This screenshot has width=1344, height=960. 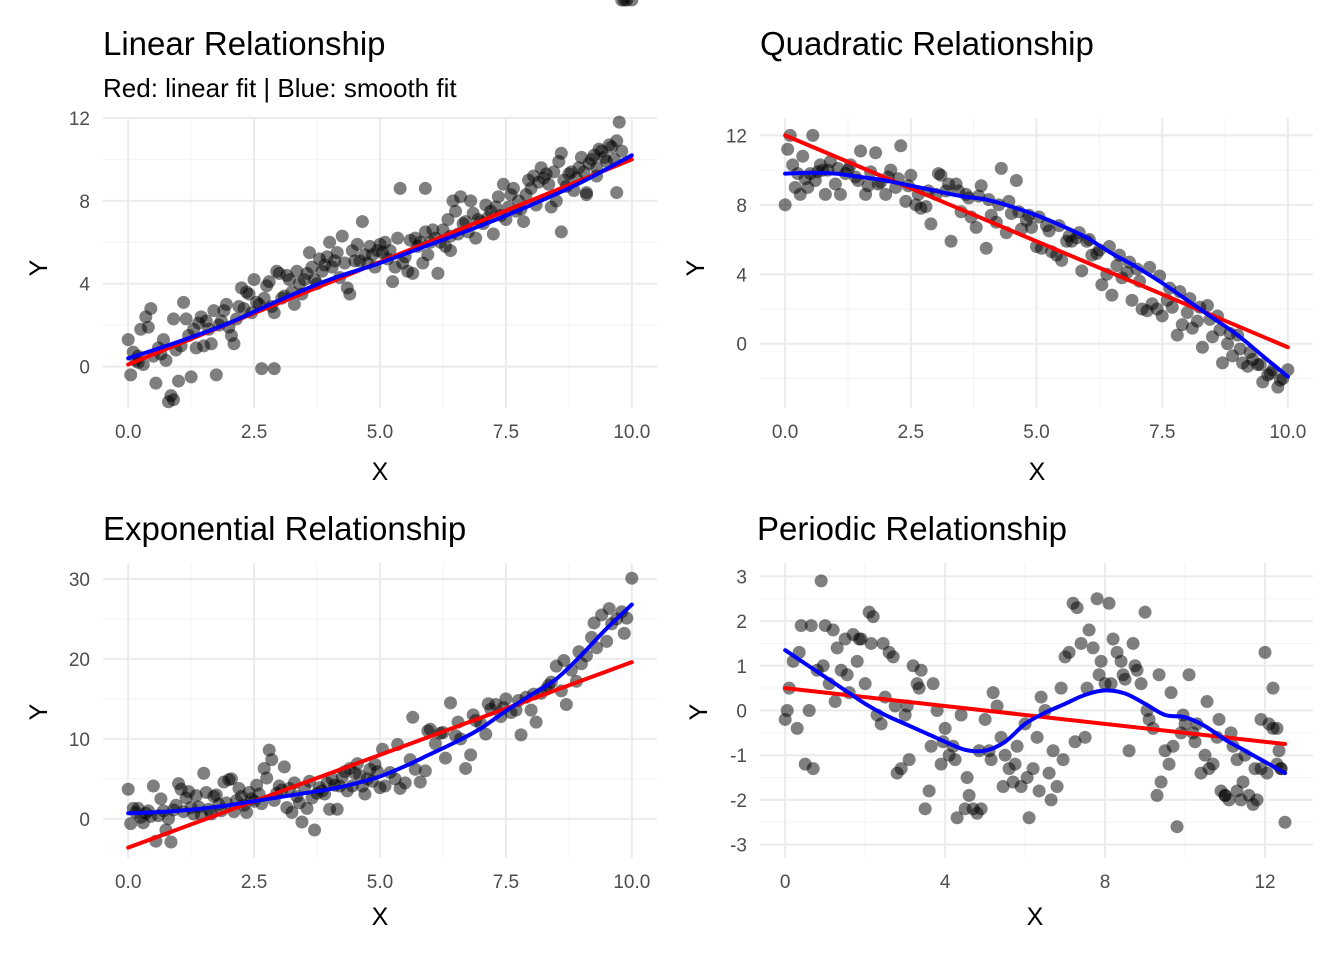 I want to click on panel-exponential-x-tick-label: 10.0, so click(x=631, y=882).